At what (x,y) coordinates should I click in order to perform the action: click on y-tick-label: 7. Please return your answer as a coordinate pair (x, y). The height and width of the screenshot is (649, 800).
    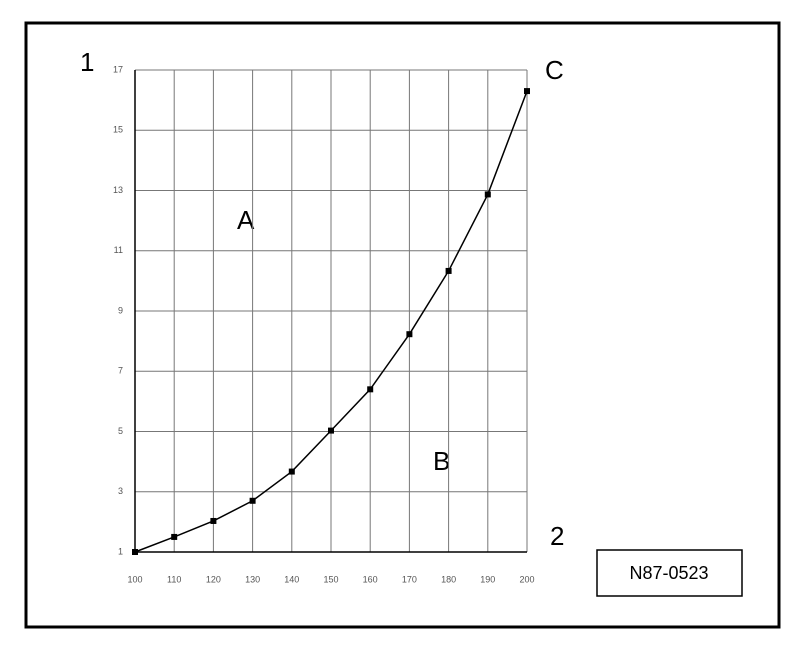
    Looking at the image, I should click on (120, 371).